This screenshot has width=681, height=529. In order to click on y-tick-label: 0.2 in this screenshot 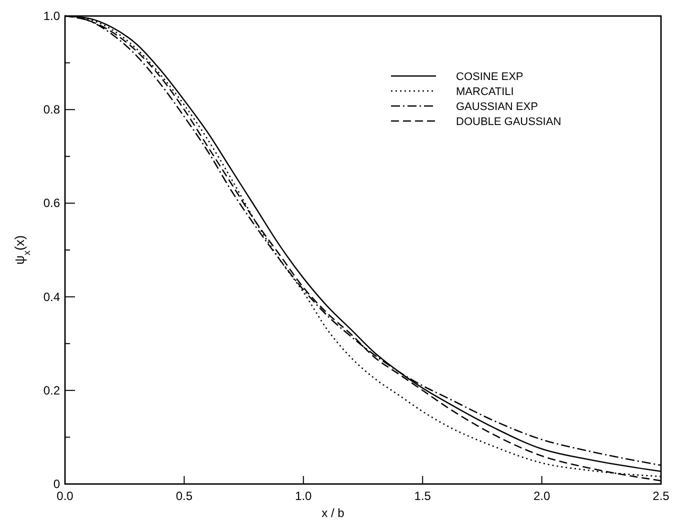, I will do `click(51, 390)`.